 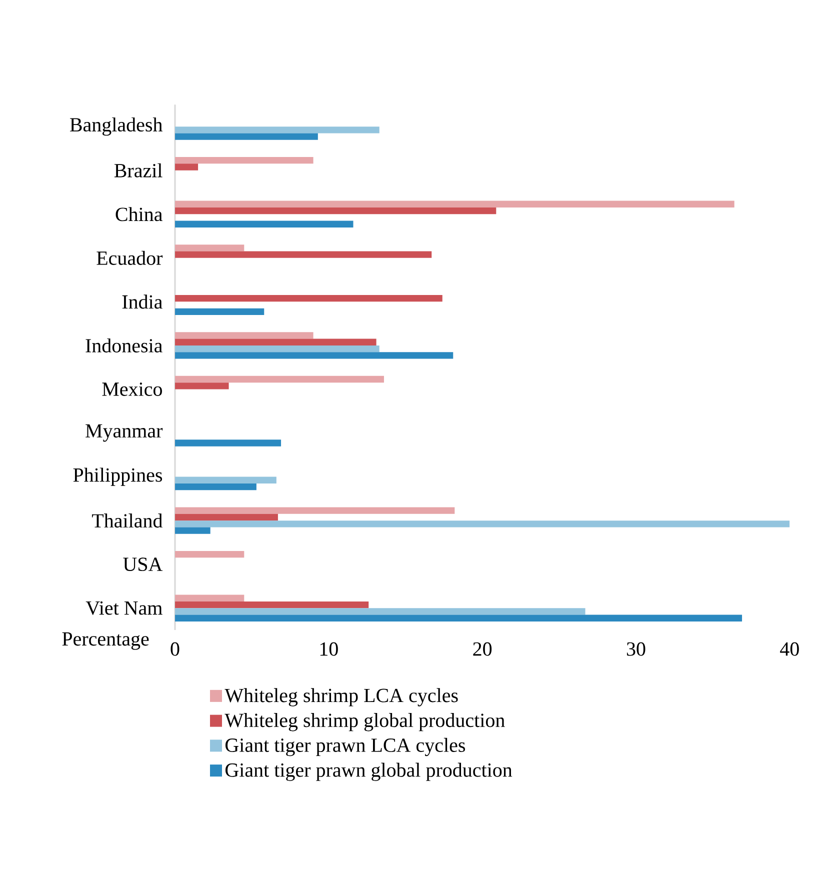 What do you see at coordinates (329, 649) in the screenshot?
I see `x-tick-label: 10` at bounding box center [329, 649].